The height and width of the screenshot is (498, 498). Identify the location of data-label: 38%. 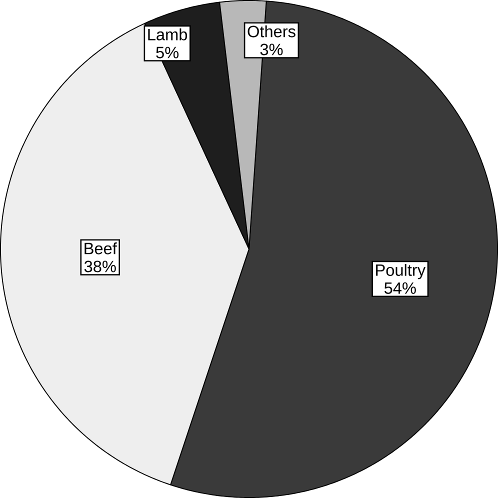
(100, 266).